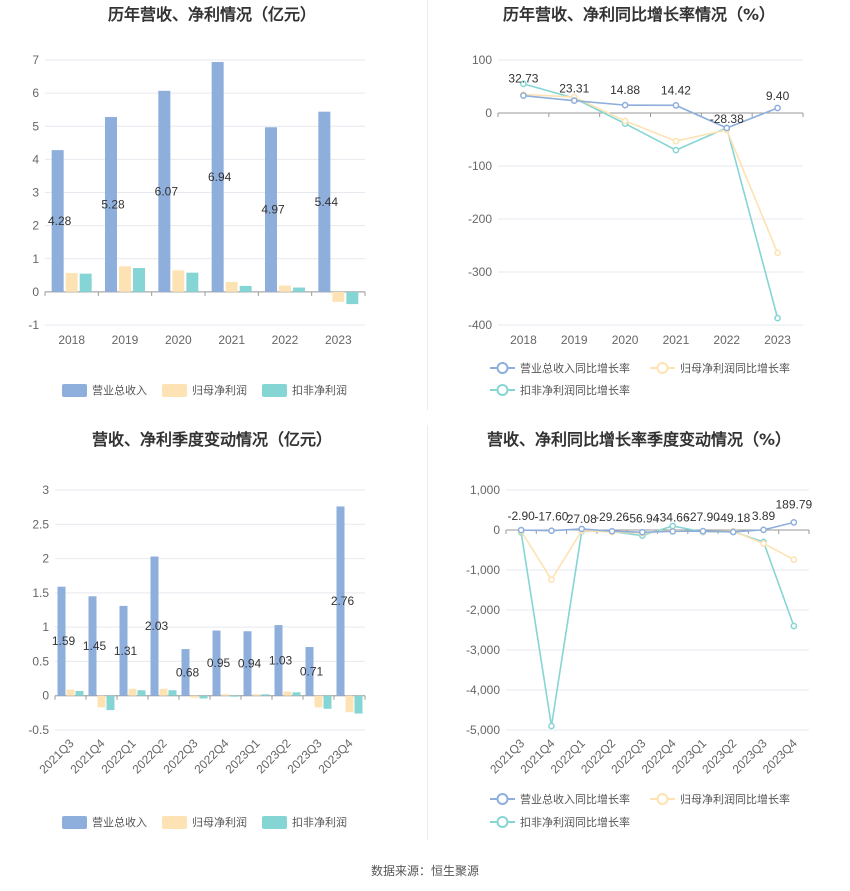 The height and width of the screenshot is (891, 850). Describe the element at coordinates (281, 660) in the screenshot. I see `data-label: 1.03` at that location.